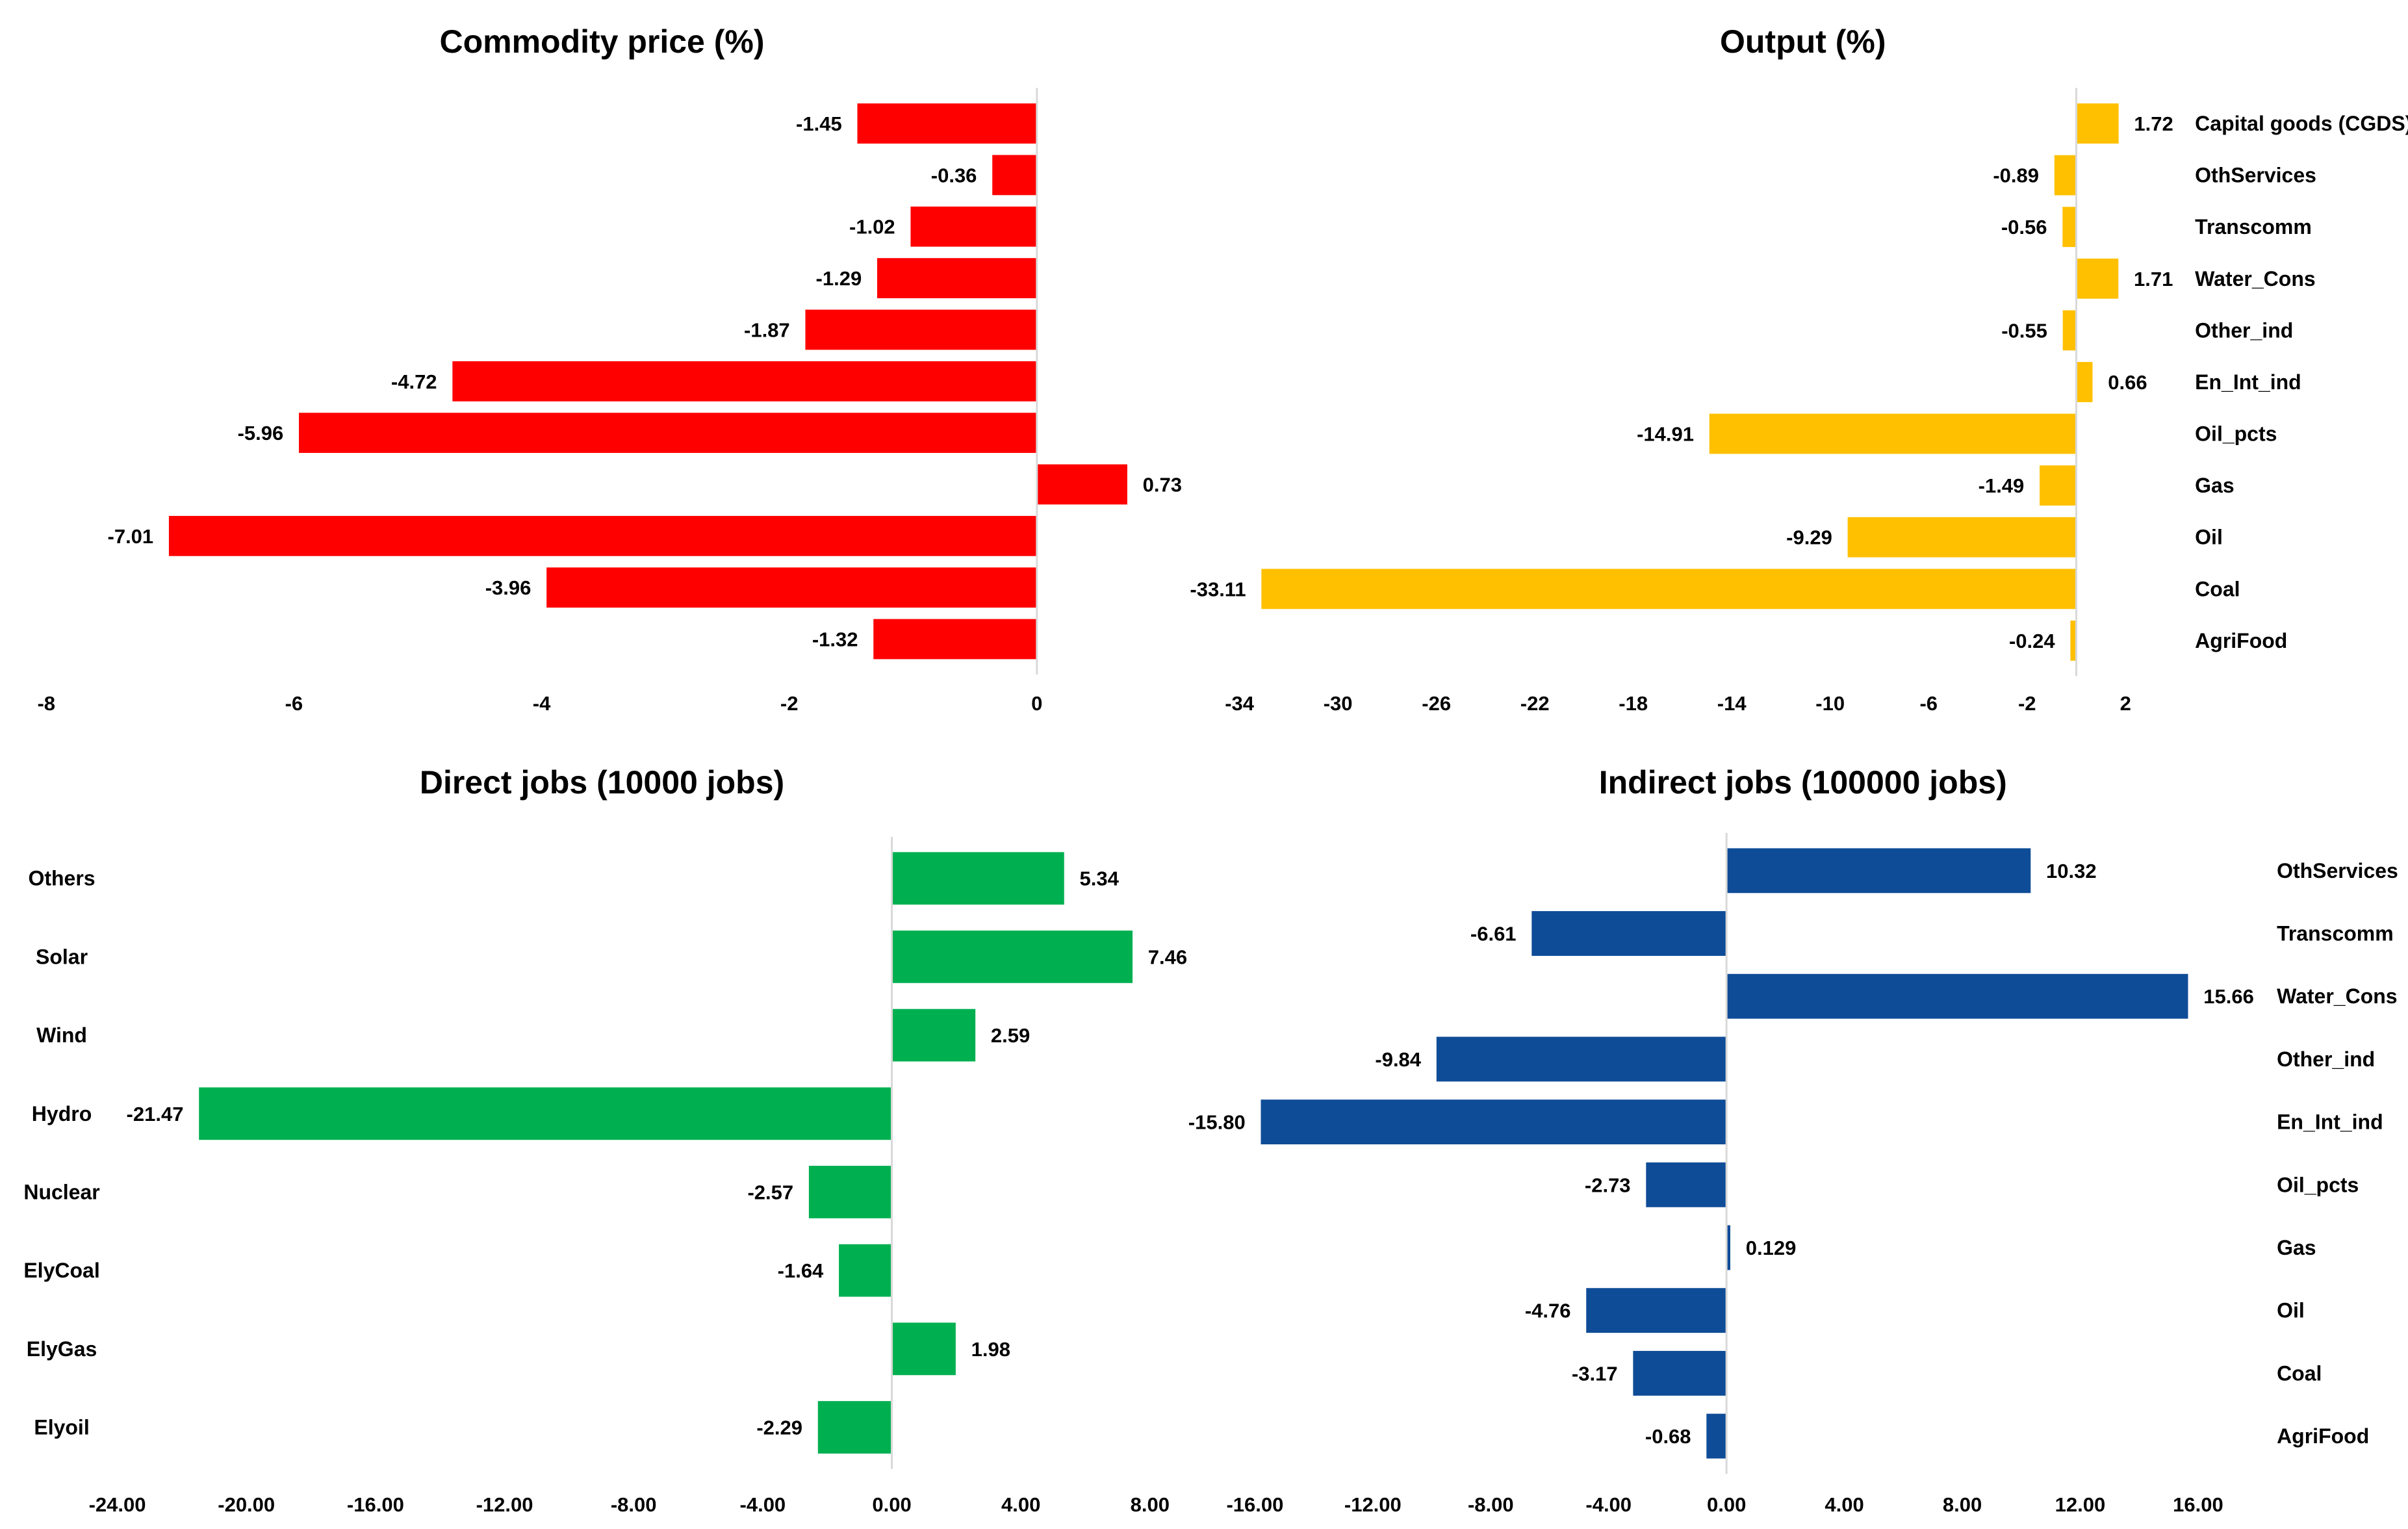  Describe the element at coordinates (2032, 641) in the screenshot. I see `data-label: -0.24` at that location.